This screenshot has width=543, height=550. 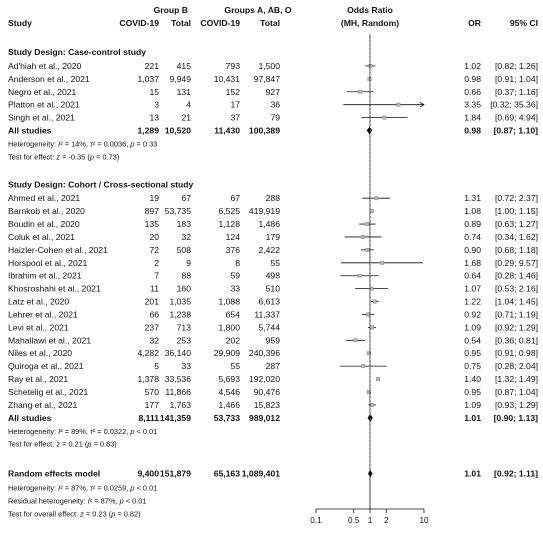 What do you see at coordinates (472, 92) in the screenshot?
I see `or-value: 0.66` at bounding box center [472, 92].